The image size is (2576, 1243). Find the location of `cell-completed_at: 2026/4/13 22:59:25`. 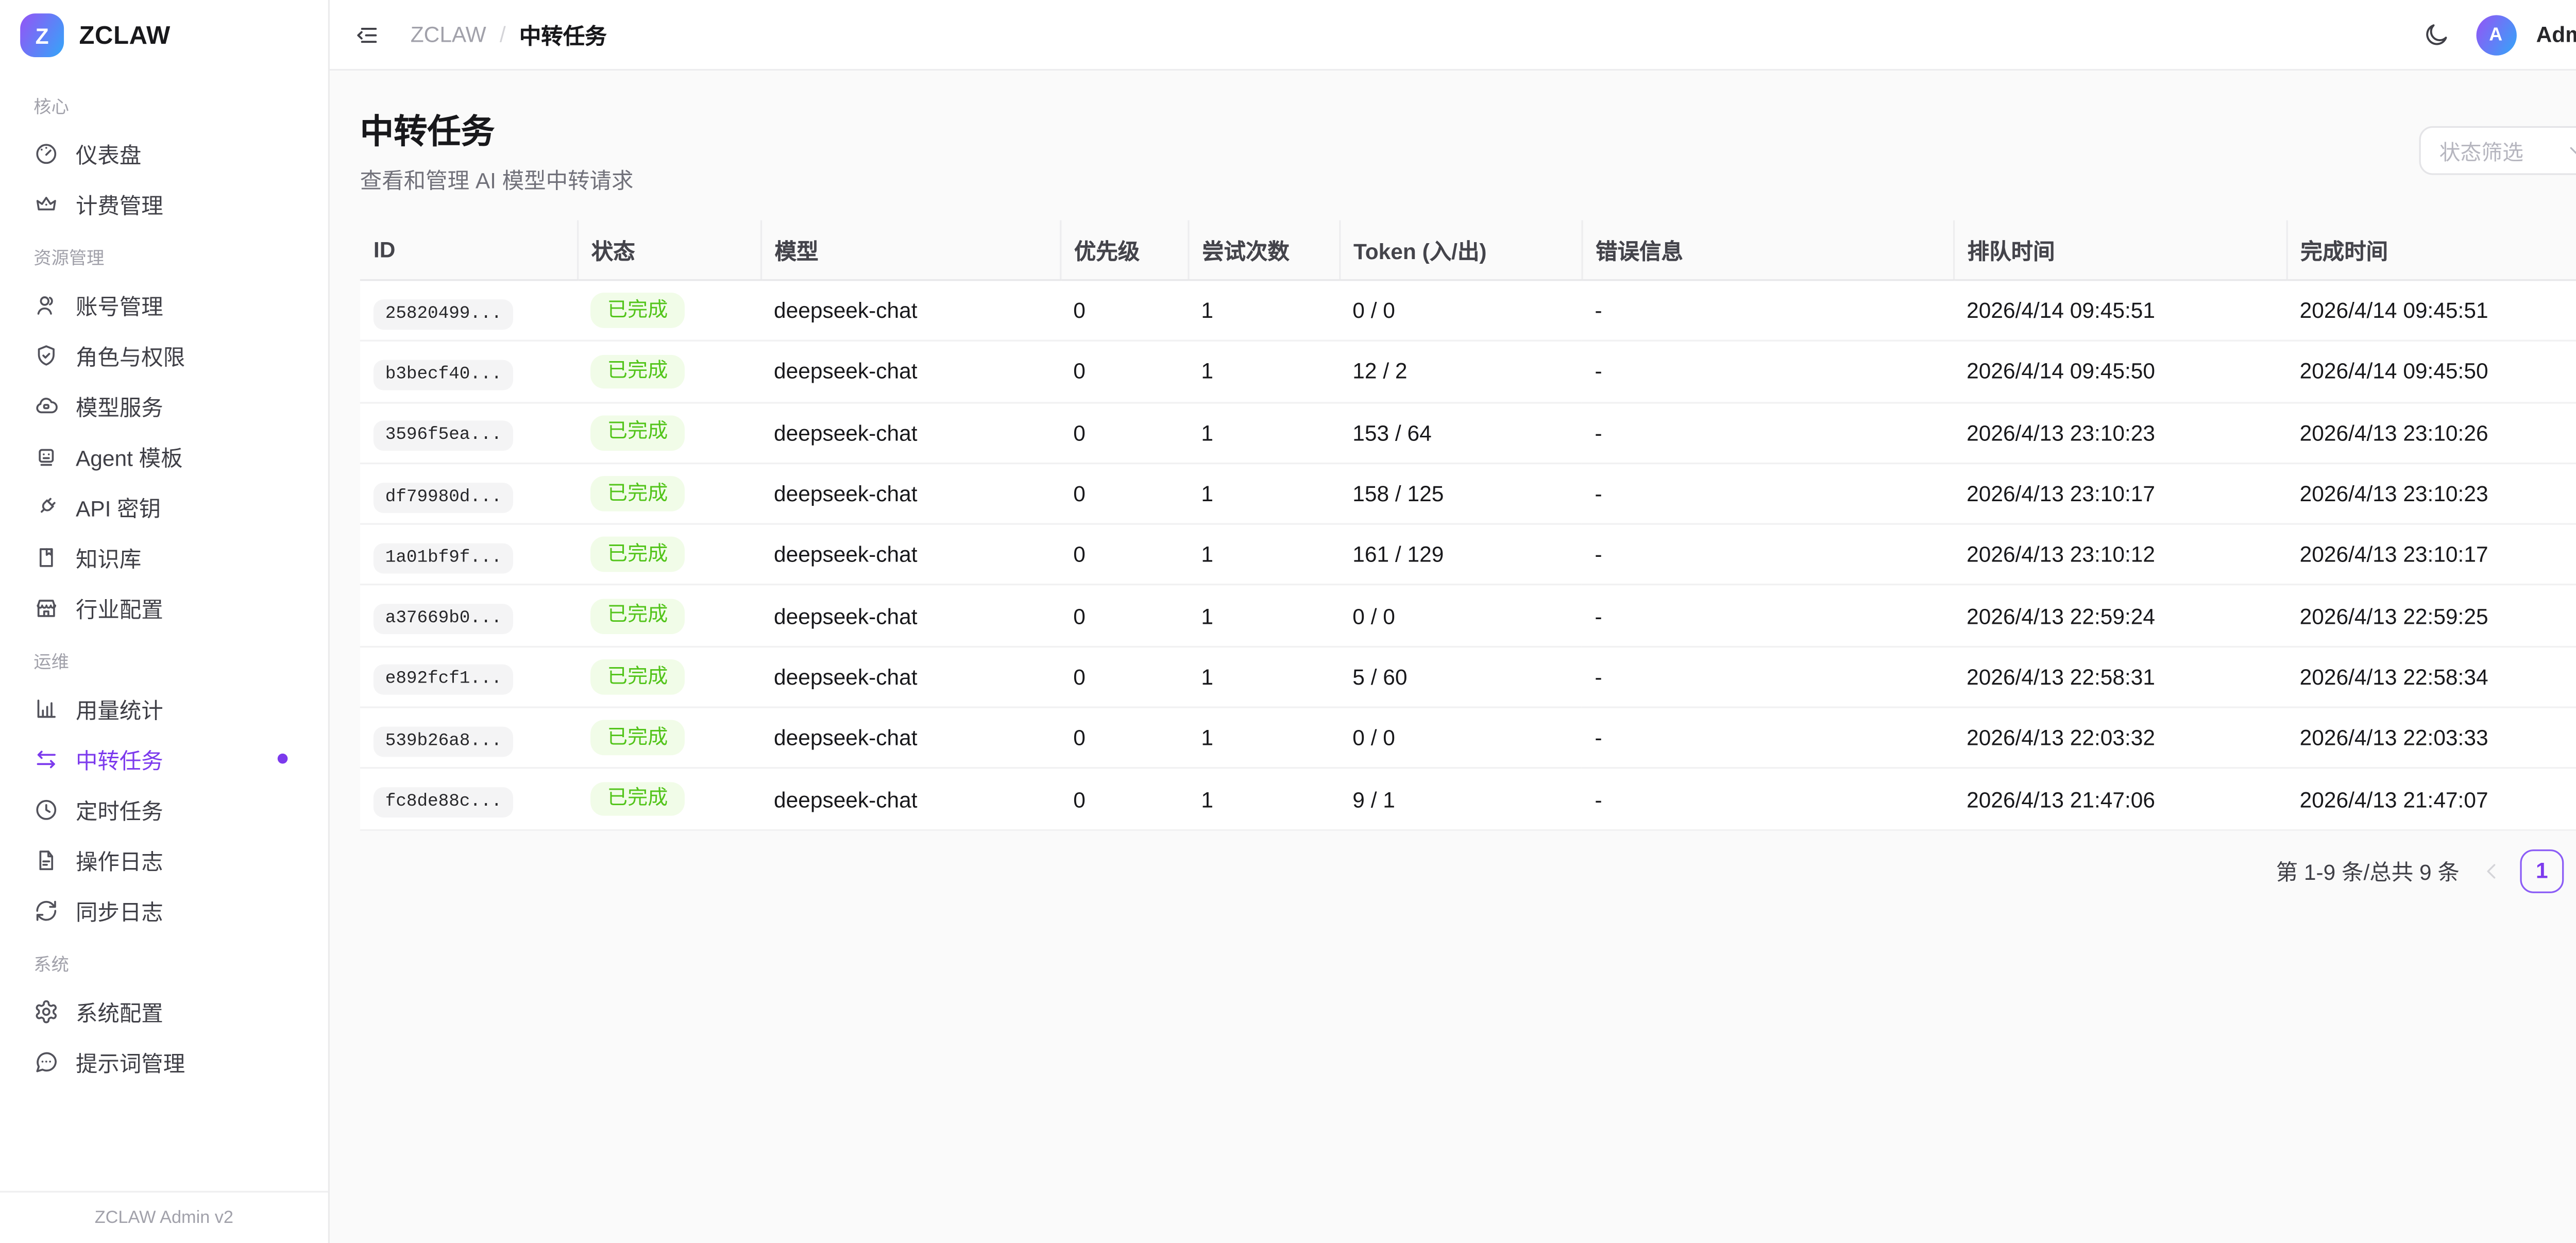

cell-completed_at: 2026/4/13 22:59:25 is located at coordinates (2431, 616).